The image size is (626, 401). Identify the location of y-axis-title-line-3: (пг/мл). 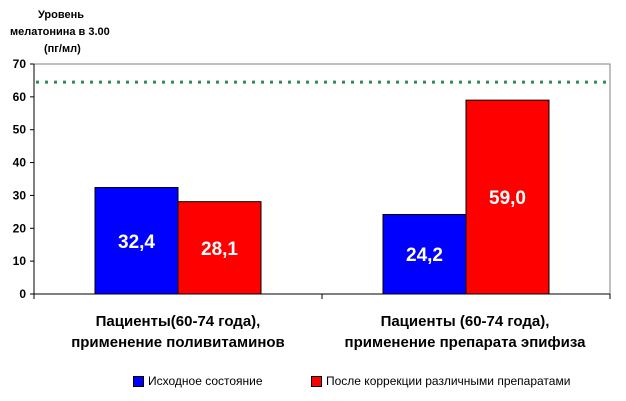
(62, 49).